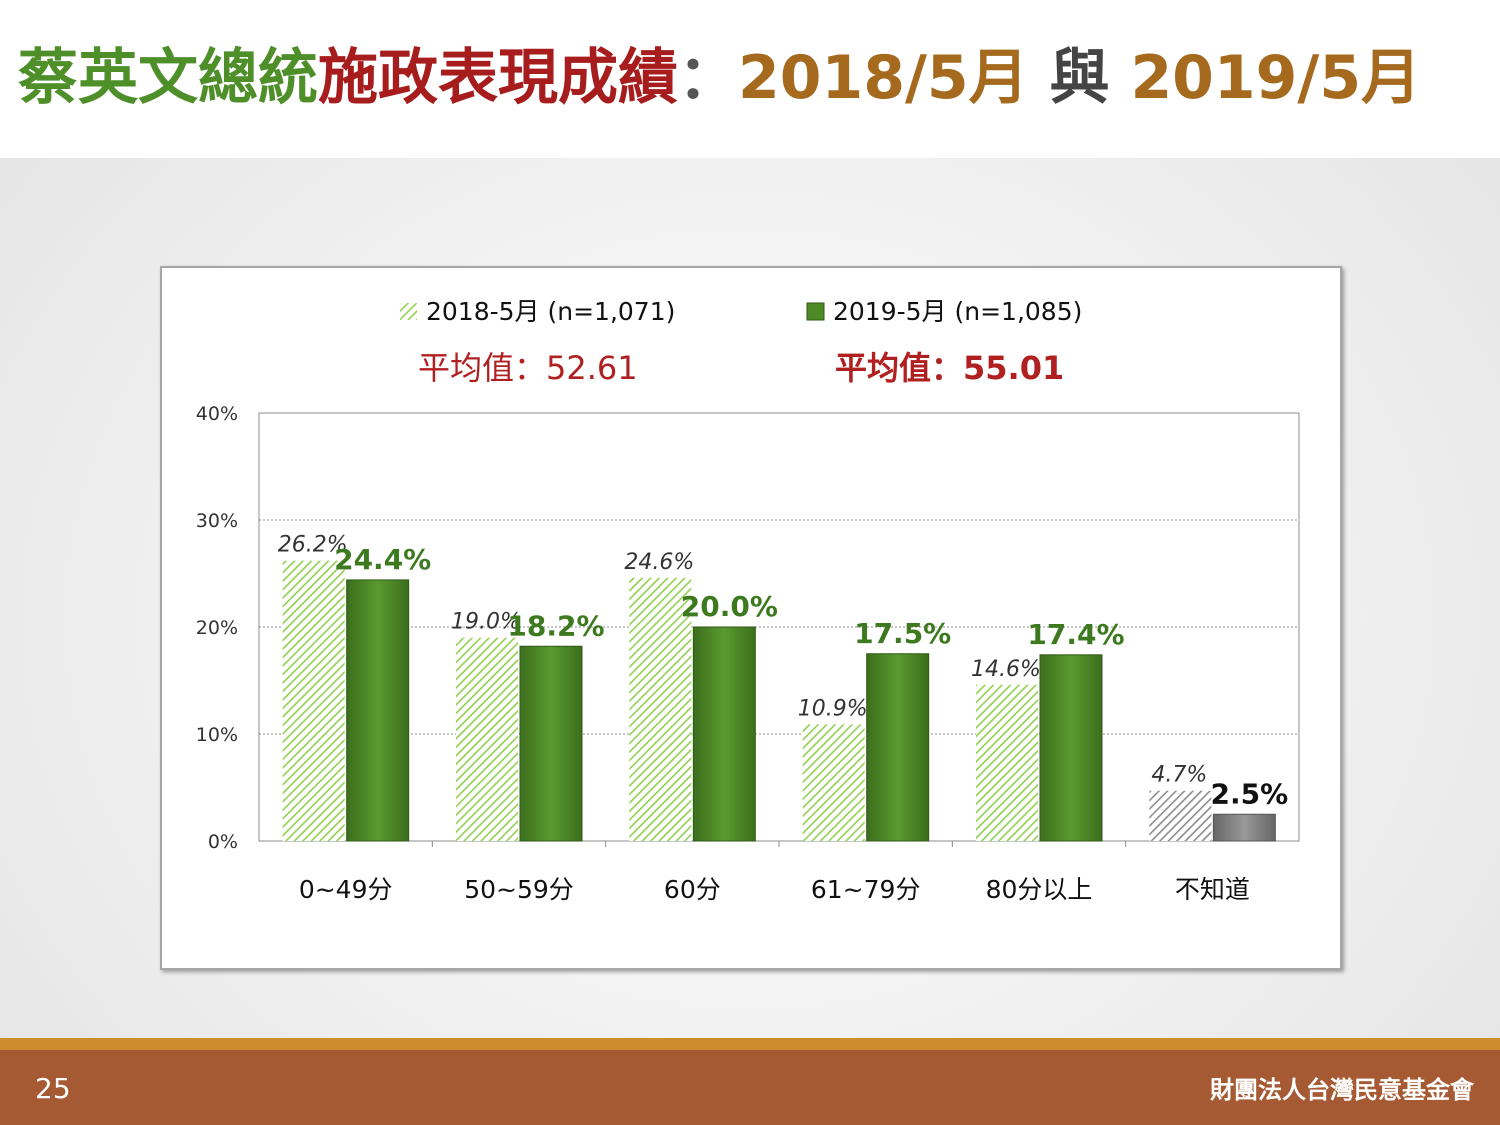 This screenshot has width=1500, height=1125. What do you see at coordinates (346, 889) in the screenshot?
I see `x-category-label: 0~49分` at bounding box center [346, 889].